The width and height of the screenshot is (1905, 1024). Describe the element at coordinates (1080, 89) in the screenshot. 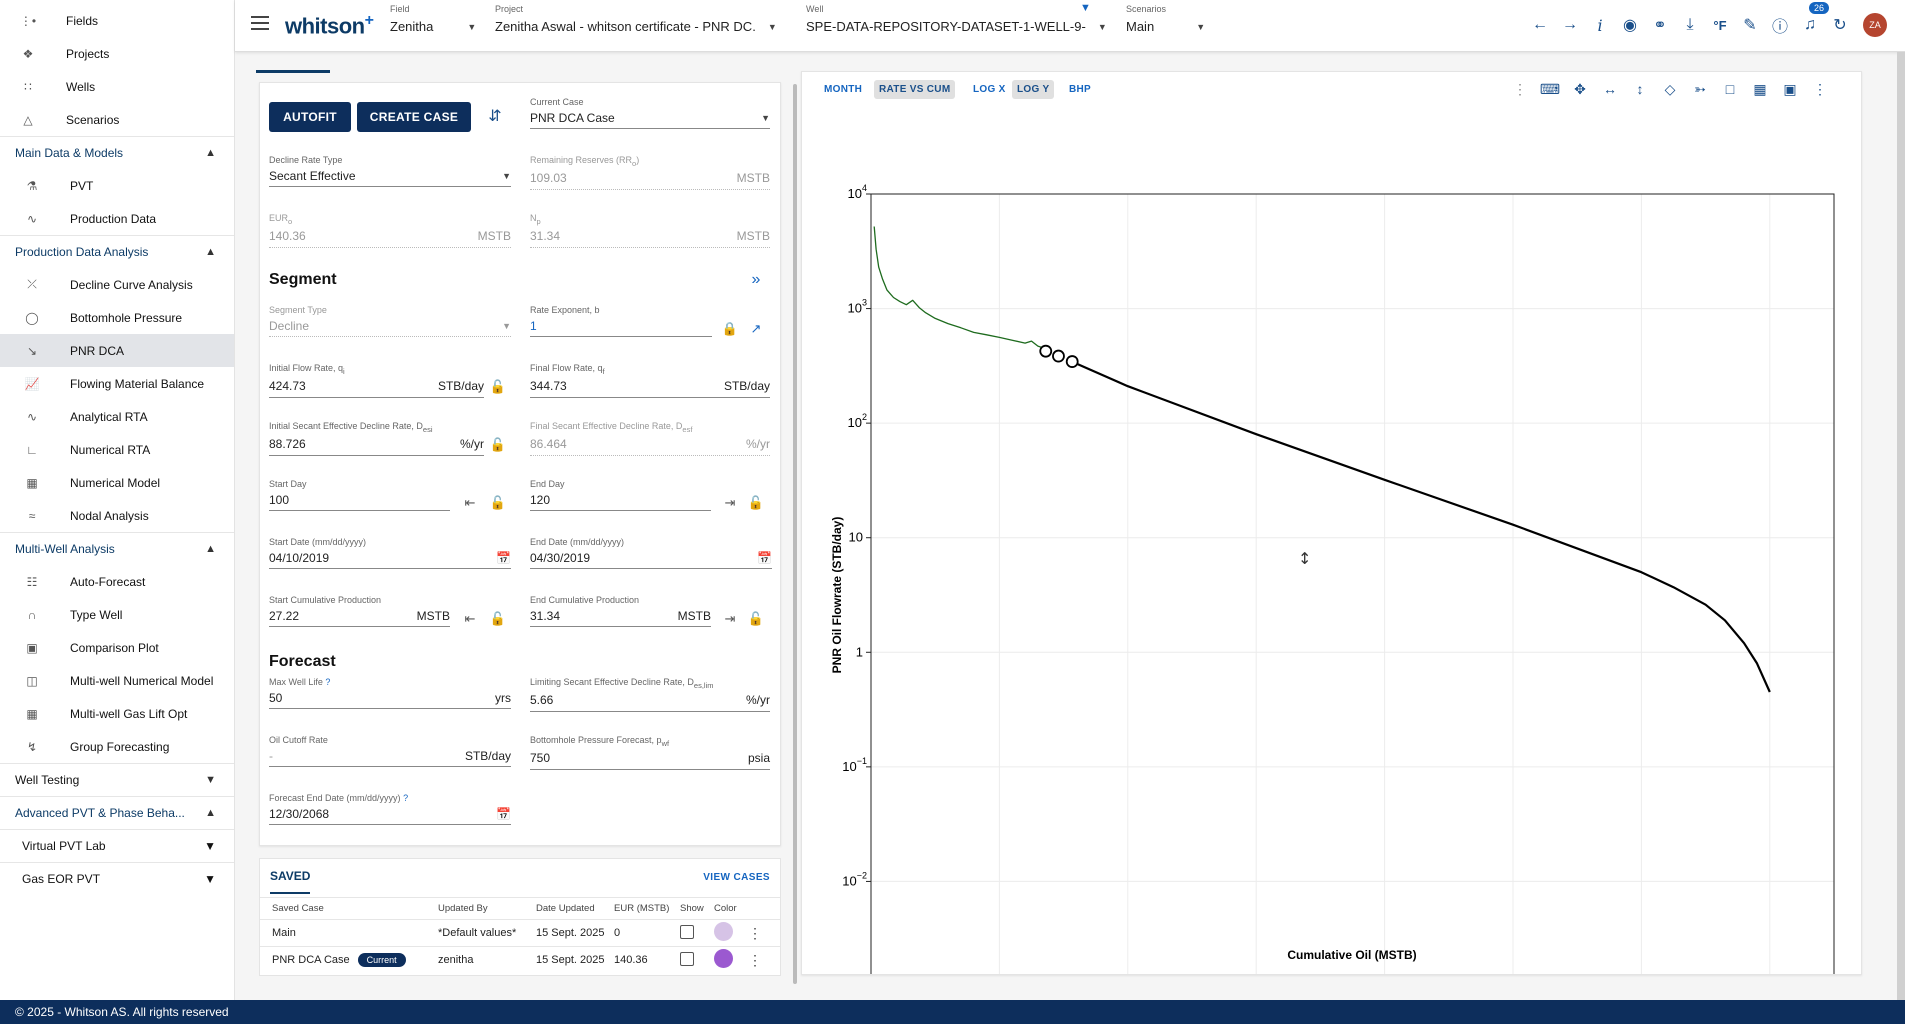

I see `tab-bhp: BHP` at that location.